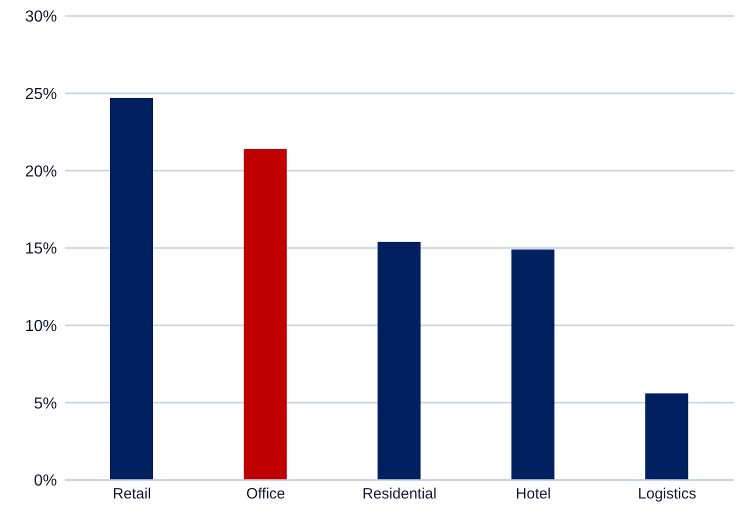  Describe the element at coordinates (533, 494) in the screenshot. I see `x-tick-label: Hotel` at that location.